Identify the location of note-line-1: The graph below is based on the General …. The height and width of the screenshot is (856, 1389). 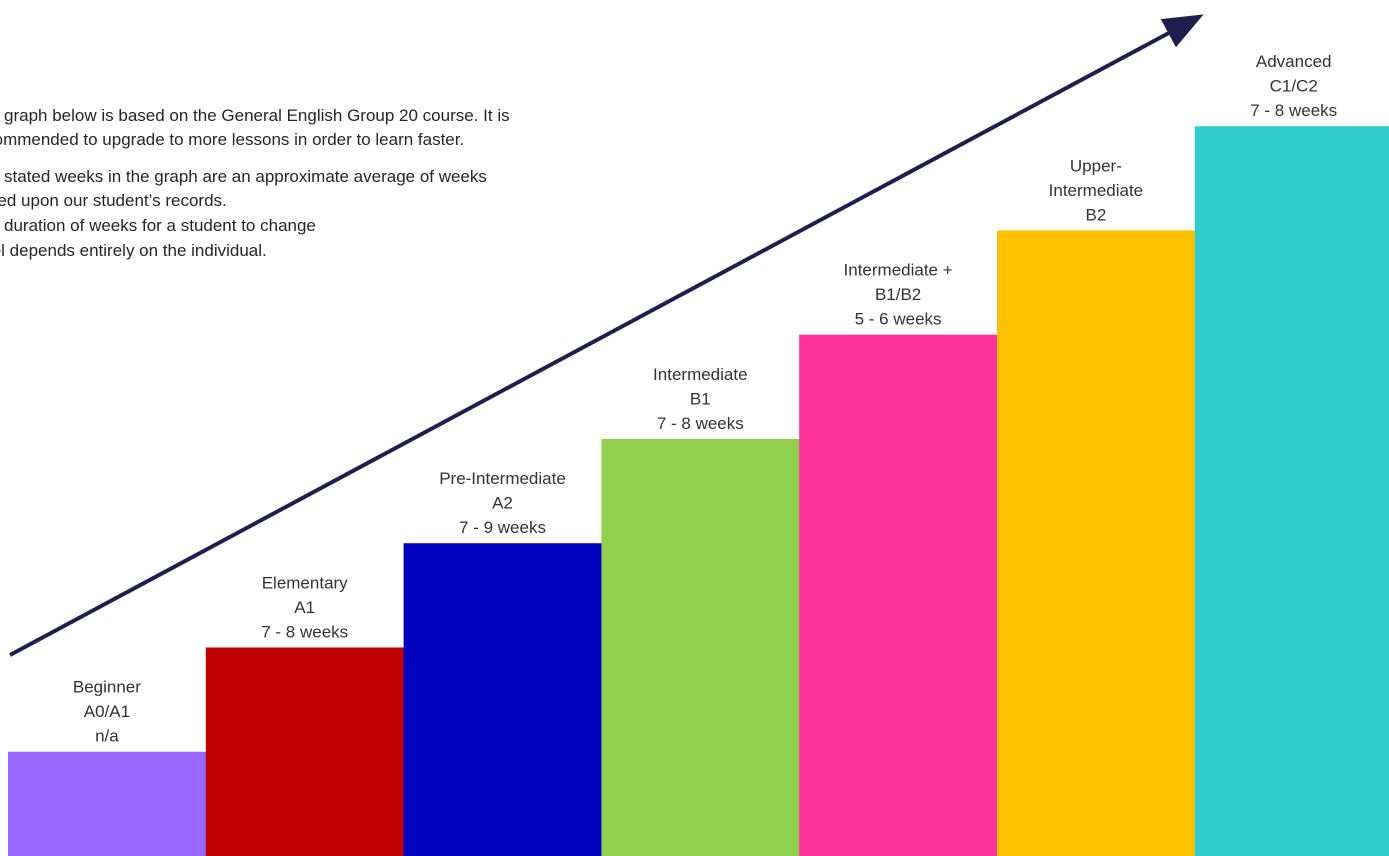
(255, 115).